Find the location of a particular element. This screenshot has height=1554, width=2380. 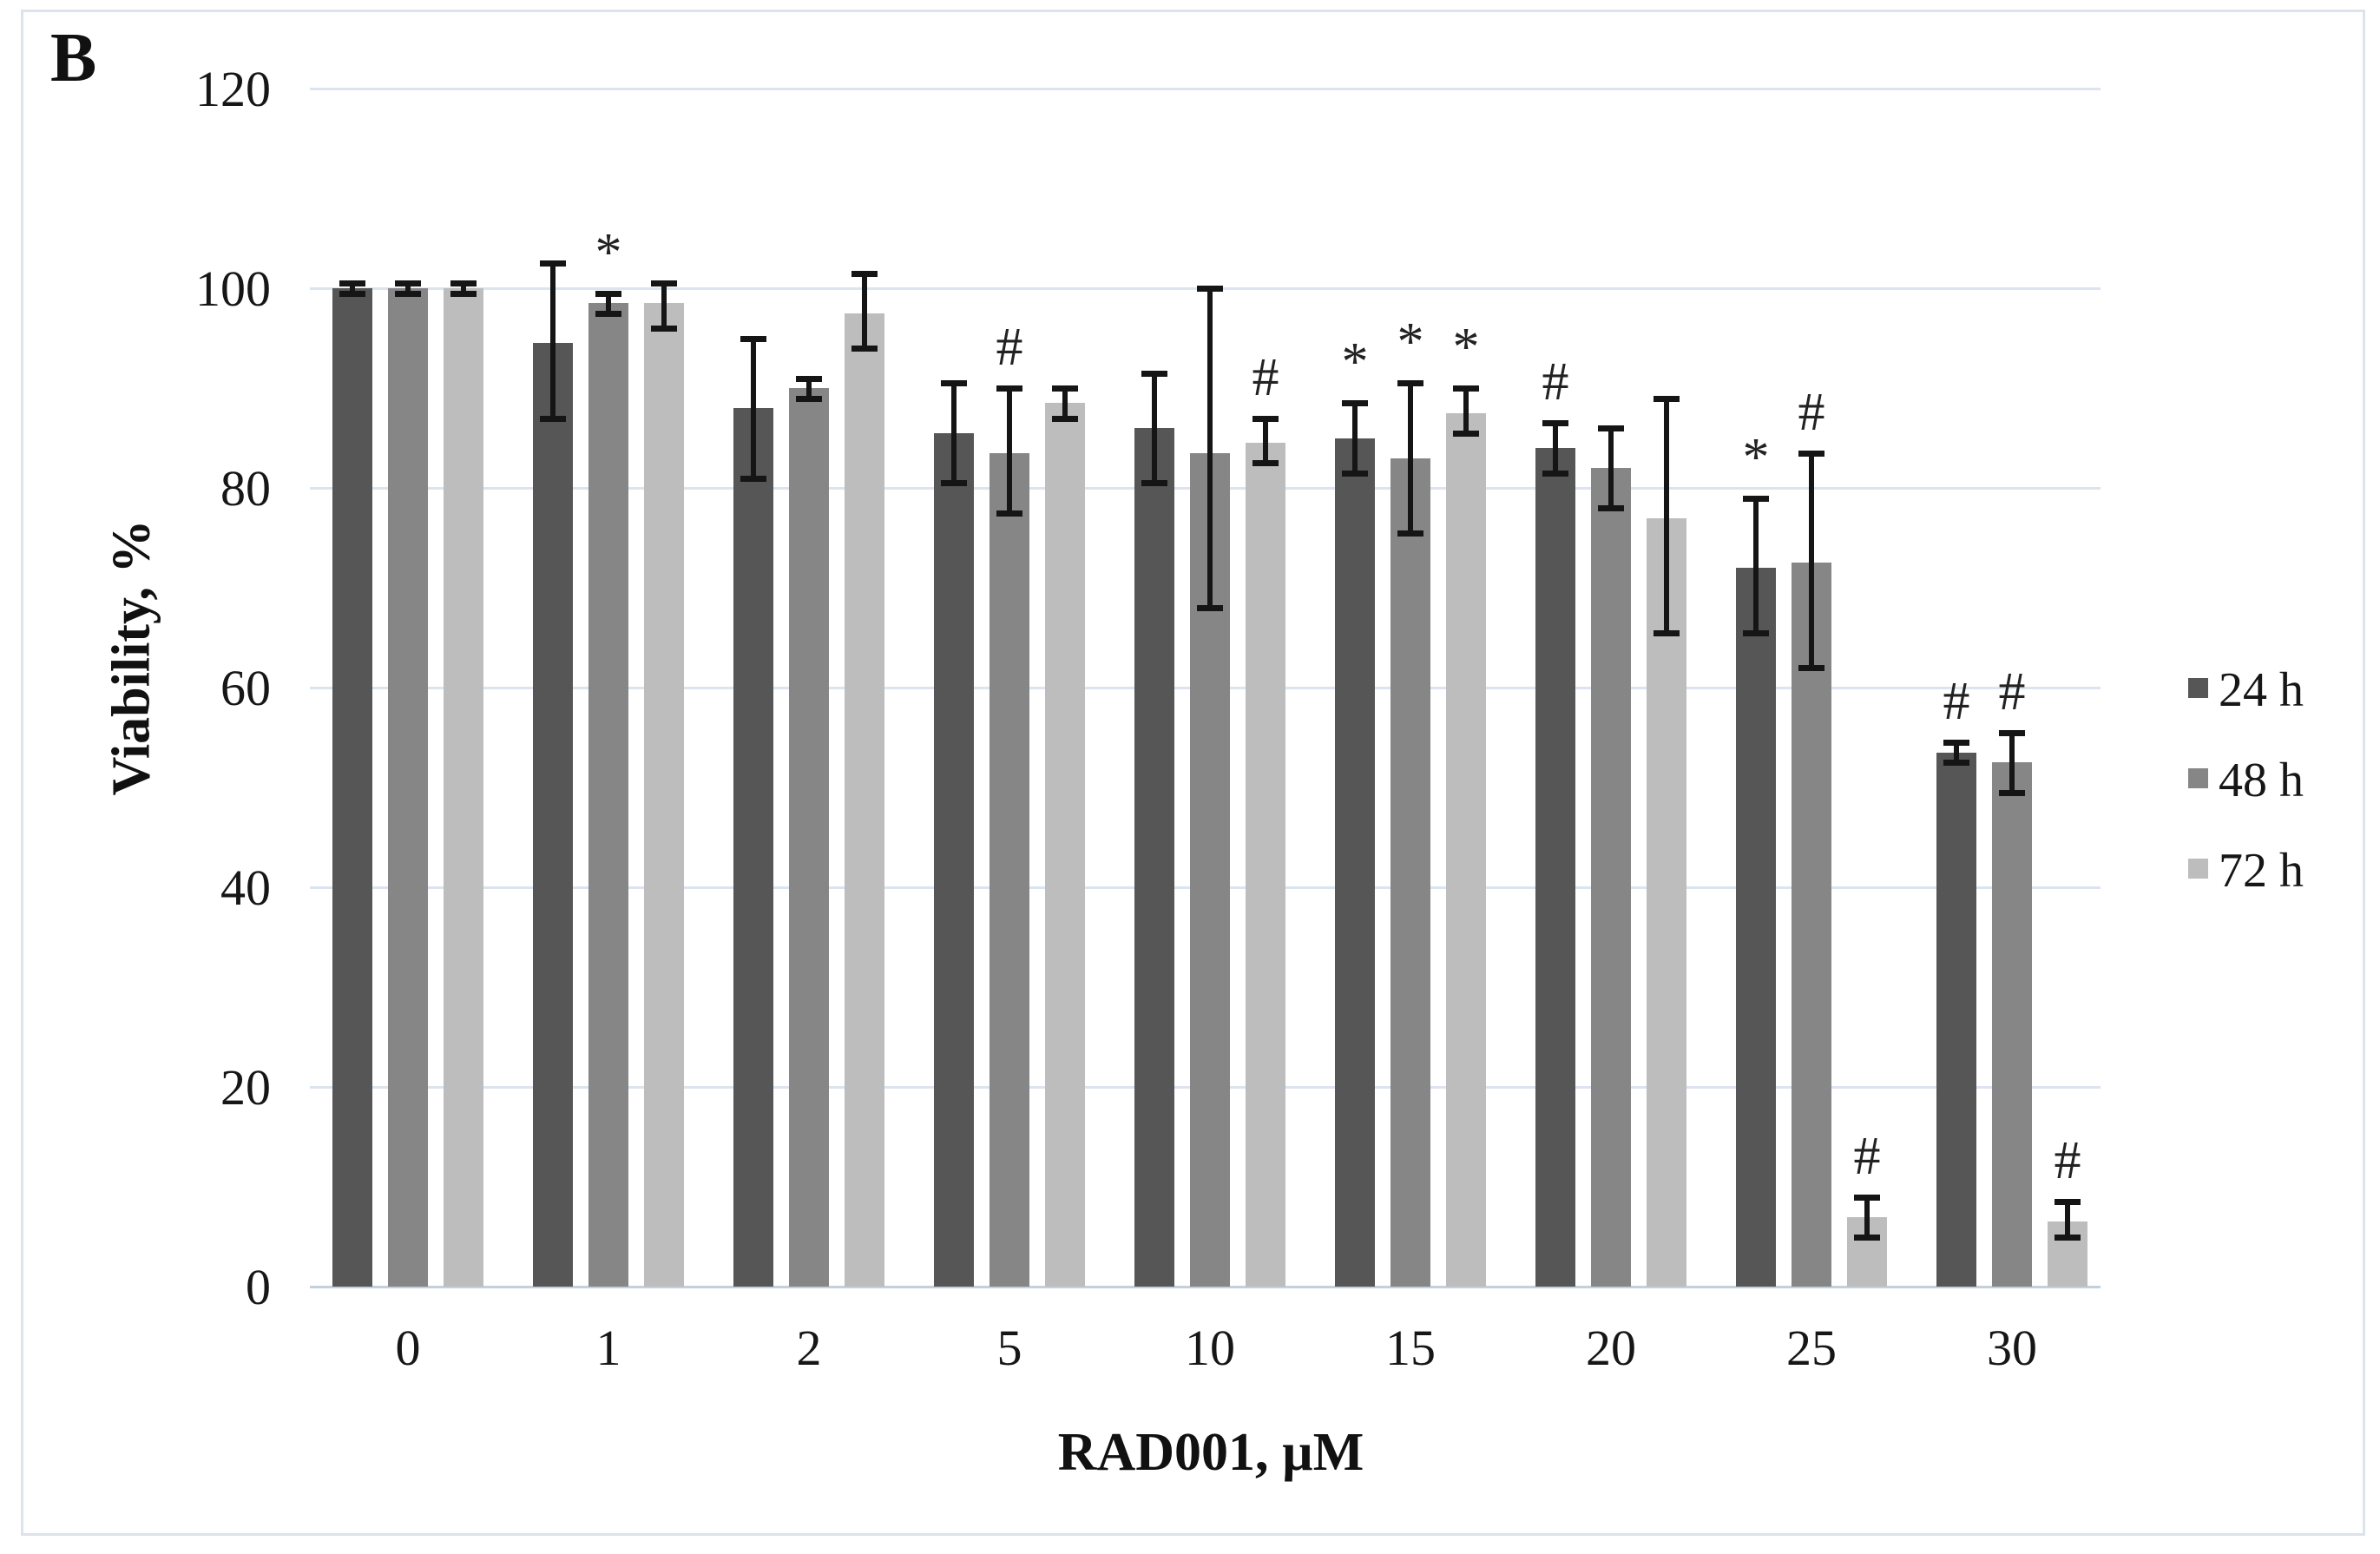

y-tick-label: 20 is located at coordinates (245, 1087).